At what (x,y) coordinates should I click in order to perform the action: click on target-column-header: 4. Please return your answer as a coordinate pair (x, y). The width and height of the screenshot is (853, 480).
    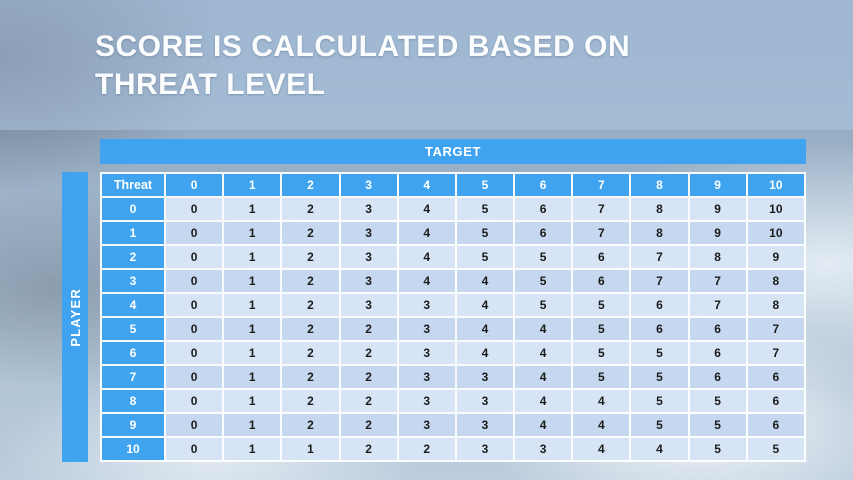
    Looking at the image, I should click on (426, 185).